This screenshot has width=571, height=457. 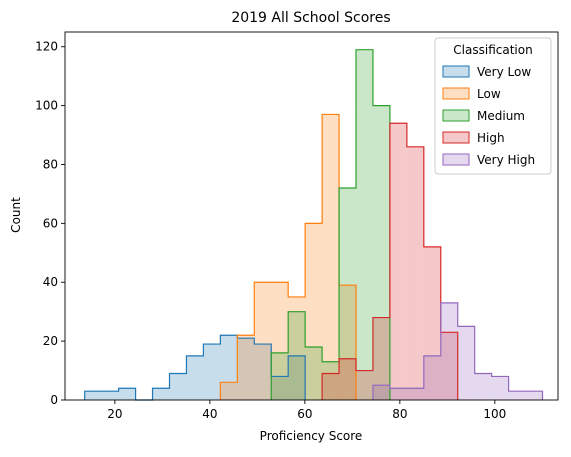 I want to click on legend-label-medium: Medium, so click(x=501, y=116).